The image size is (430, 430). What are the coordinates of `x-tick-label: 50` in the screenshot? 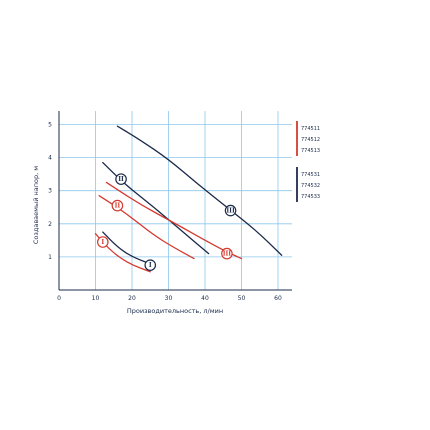 It's located at (242, 298).